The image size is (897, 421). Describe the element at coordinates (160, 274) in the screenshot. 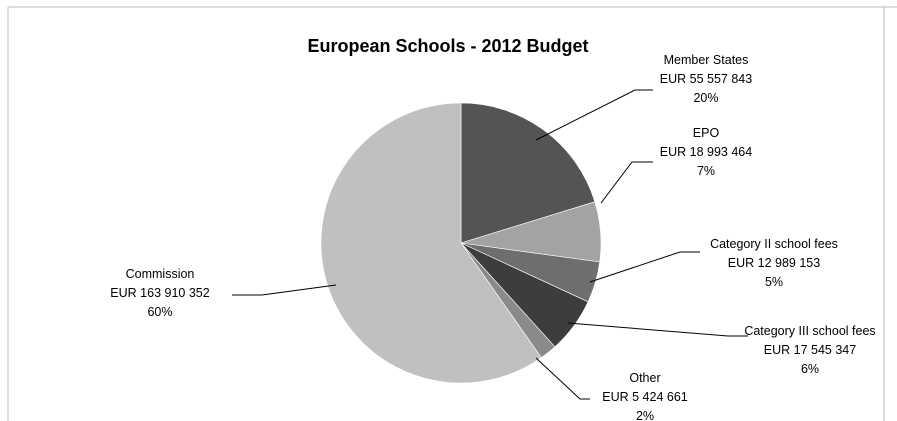

I see `slice-label-name: Commission` at that location.